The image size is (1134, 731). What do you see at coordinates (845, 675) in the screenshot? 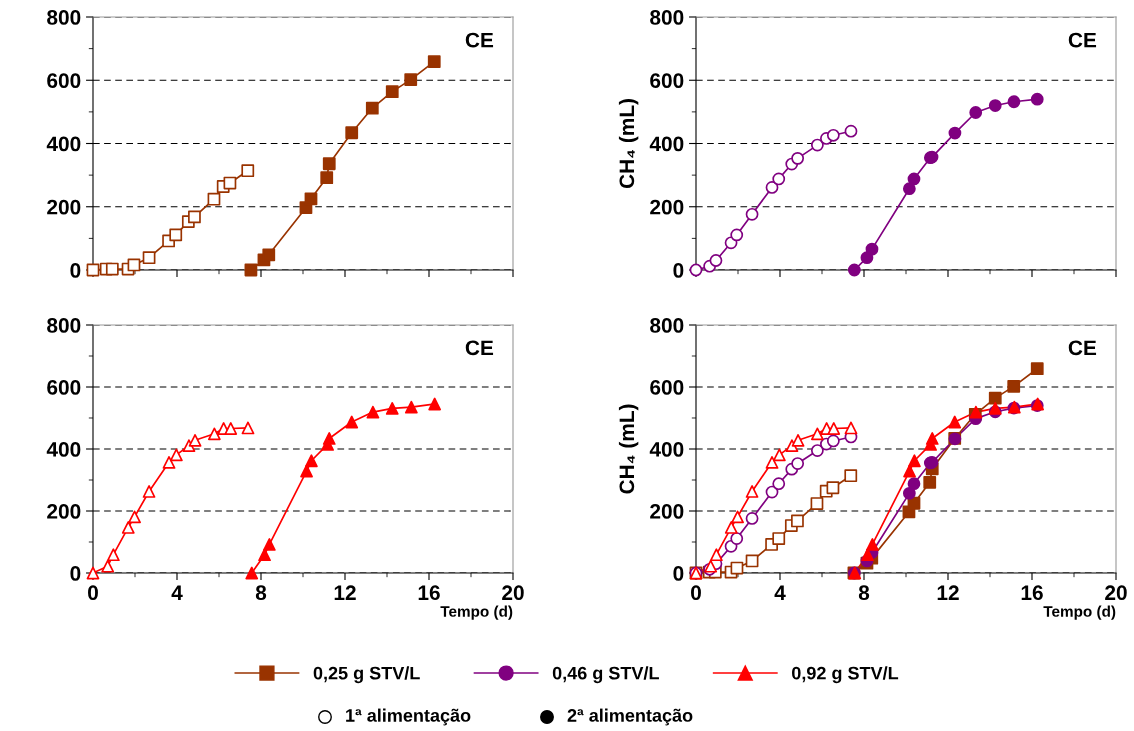
I see `legend-label: 0,92 g STV/L` at bounding box center [845, 675].